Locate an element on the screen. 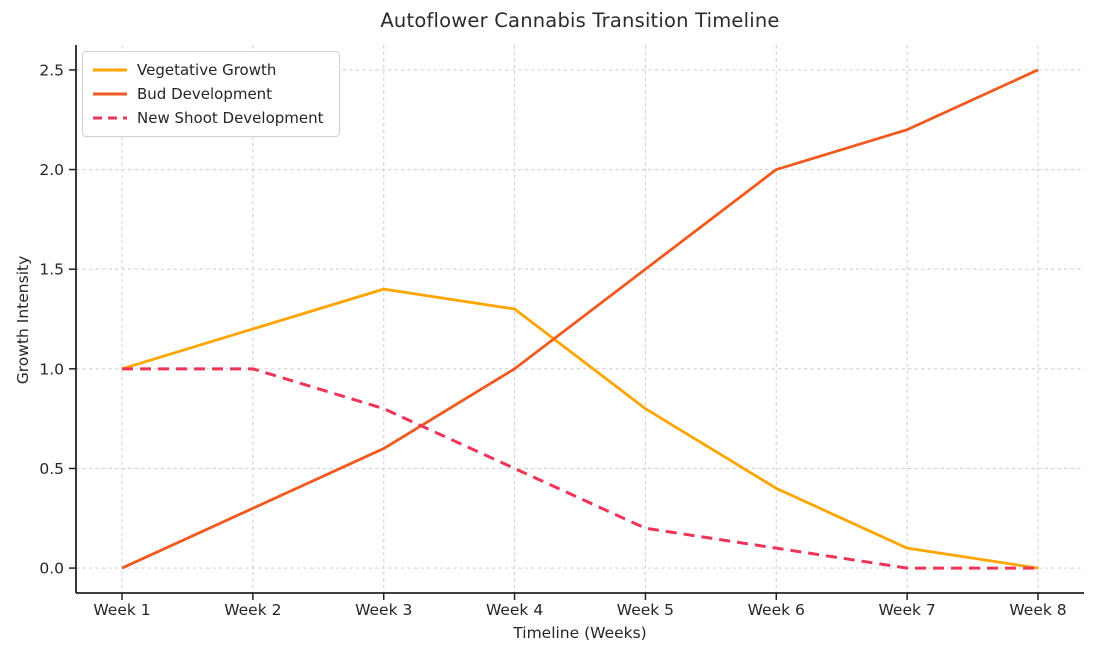  x-tick-label: Week 3 is located at coordinates (383, 610).